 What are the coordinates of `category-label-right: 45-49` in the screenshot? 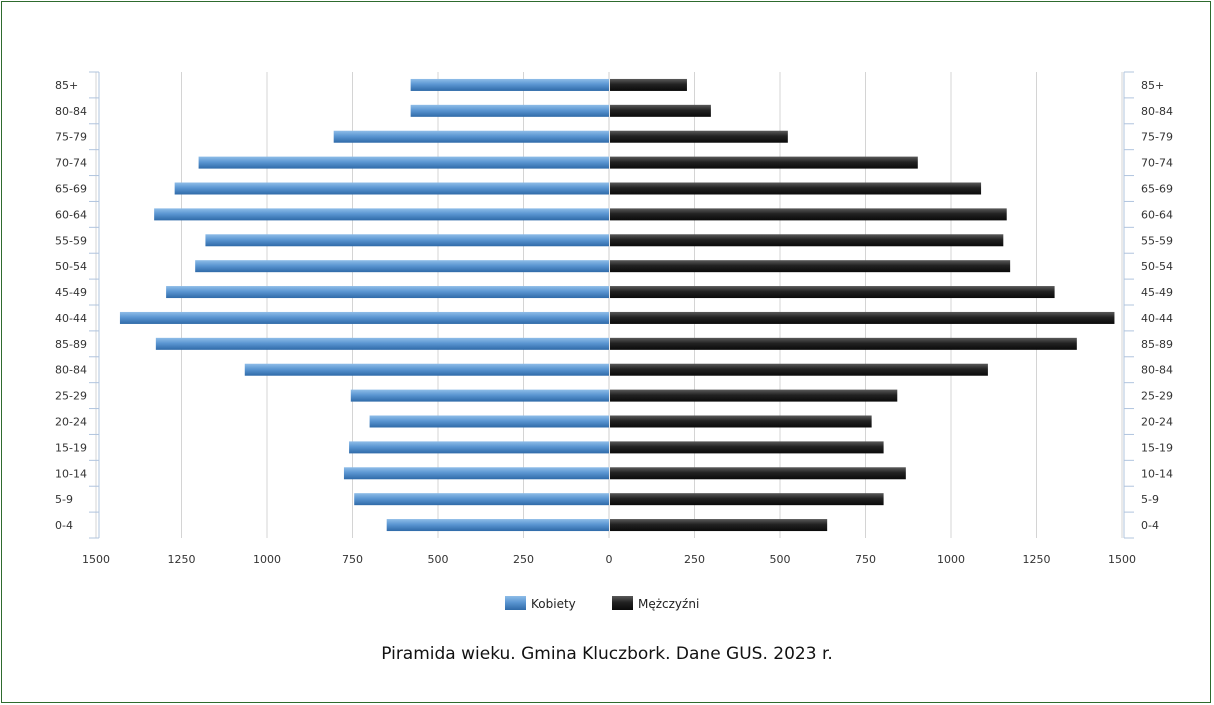 It's located at (1157, 292).